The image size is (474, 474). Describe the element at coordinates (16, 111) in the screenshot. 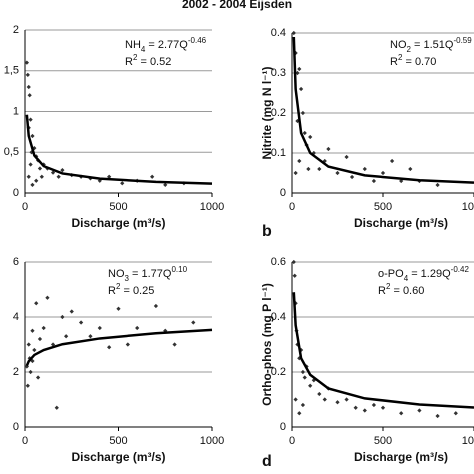

I see `y-tick-label: 1` at that location.